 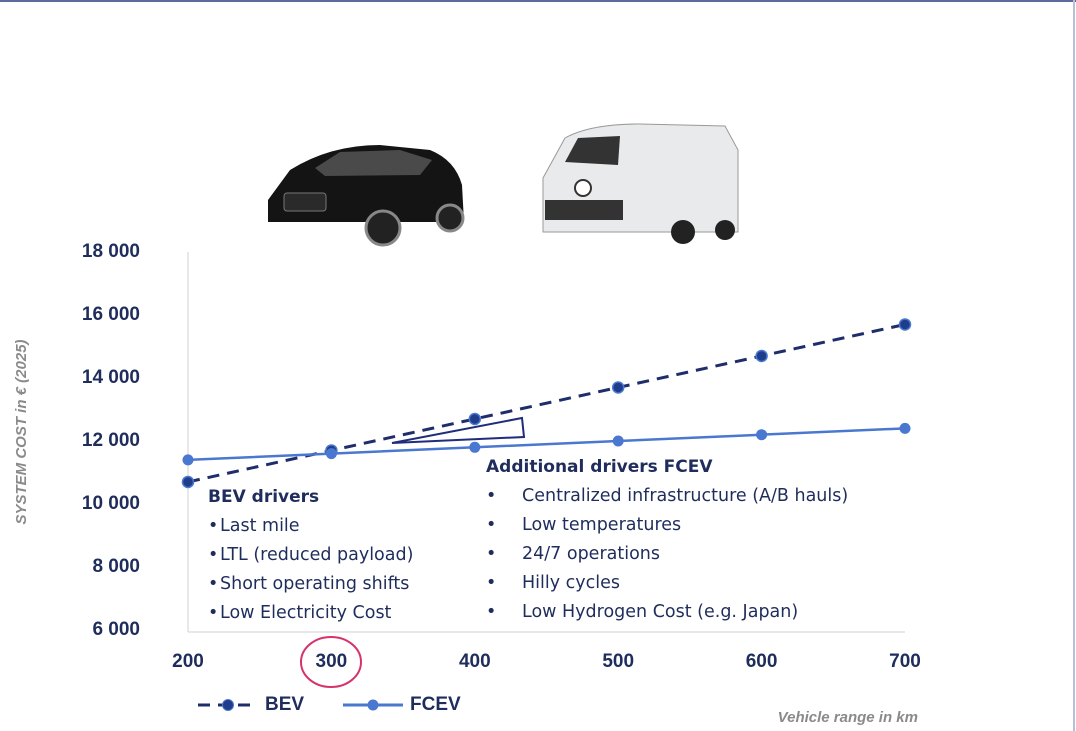 I want to click on annotation-item: 24/7 operations, so click(x=591, y=554).